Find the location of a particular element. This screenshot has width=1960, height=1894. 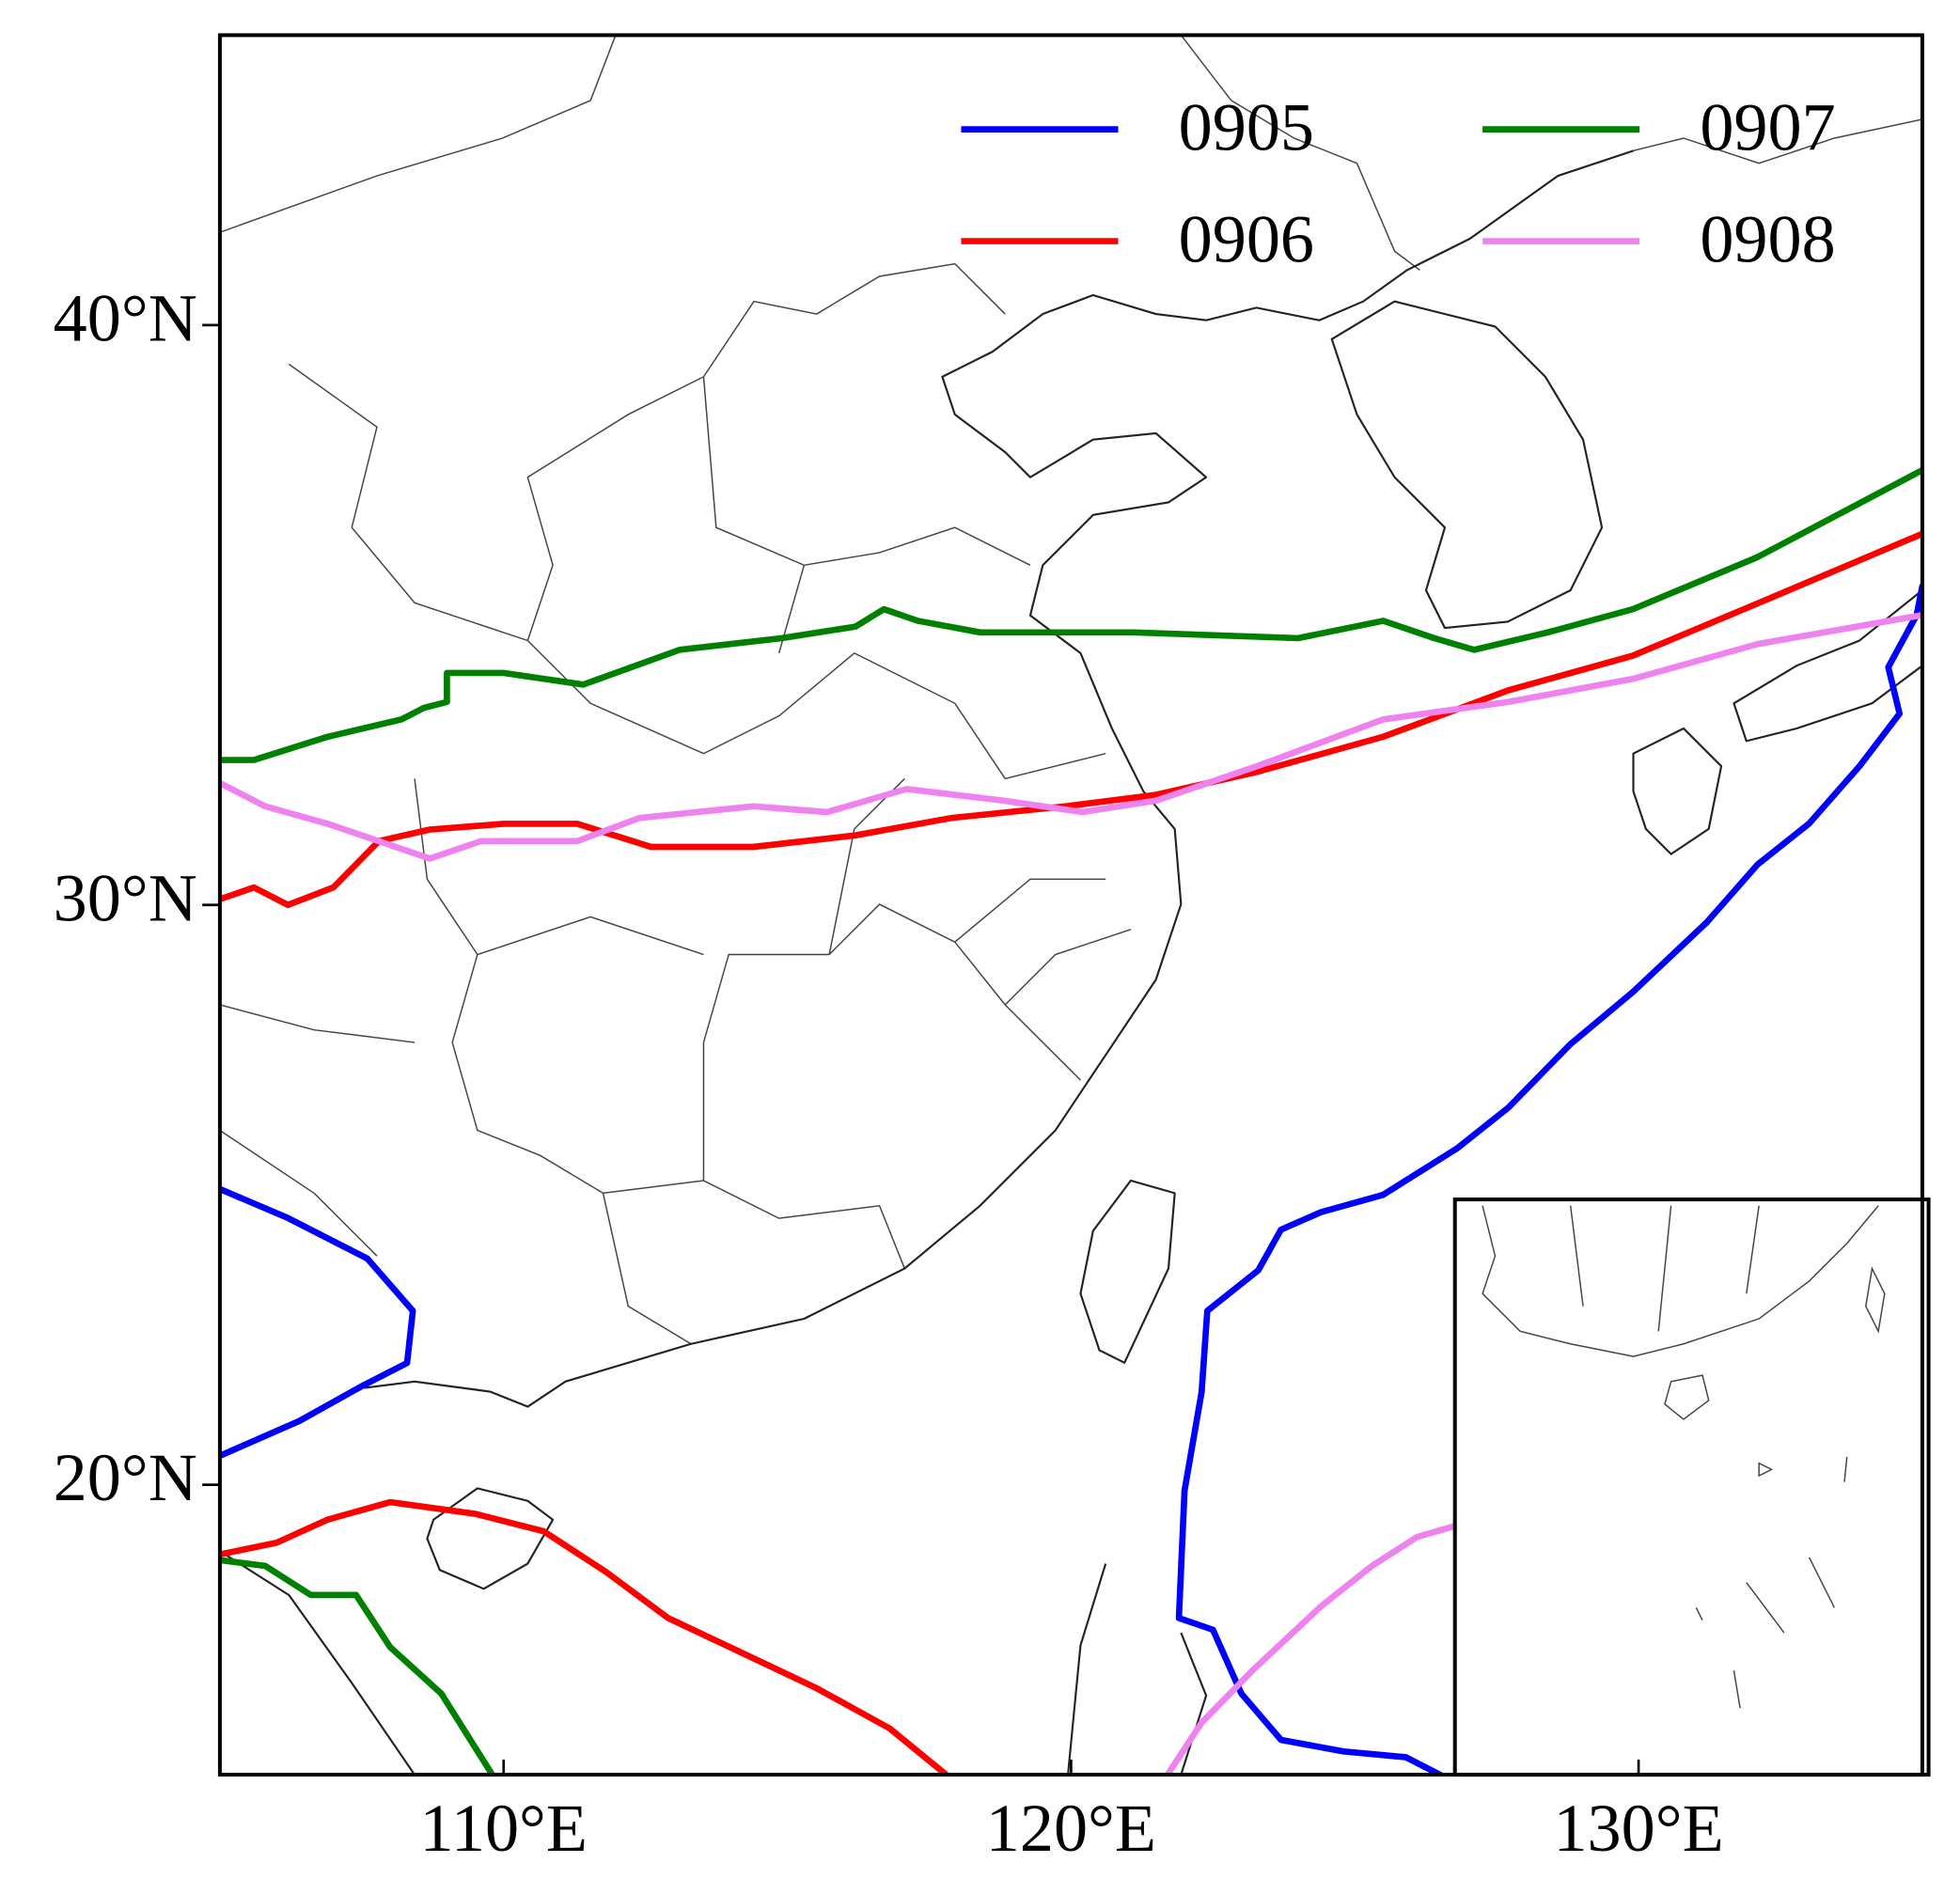

inset-island is located at coordinates (1775, 1487).